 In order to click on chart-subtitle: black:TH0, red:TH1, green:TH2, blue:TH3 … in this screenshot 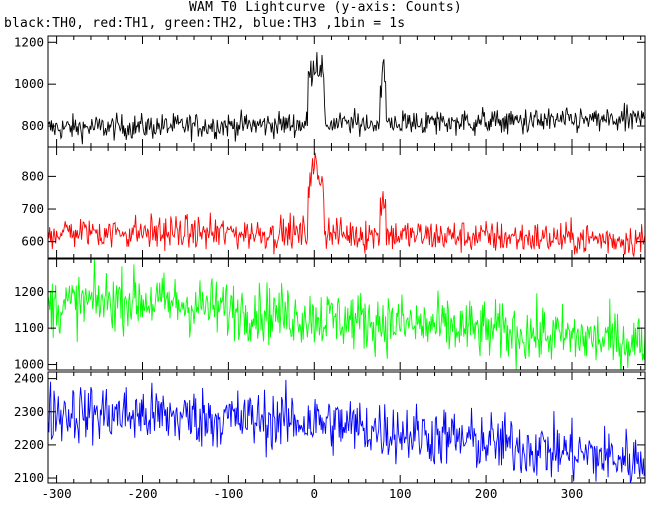, I will do `click(205, 23)`.